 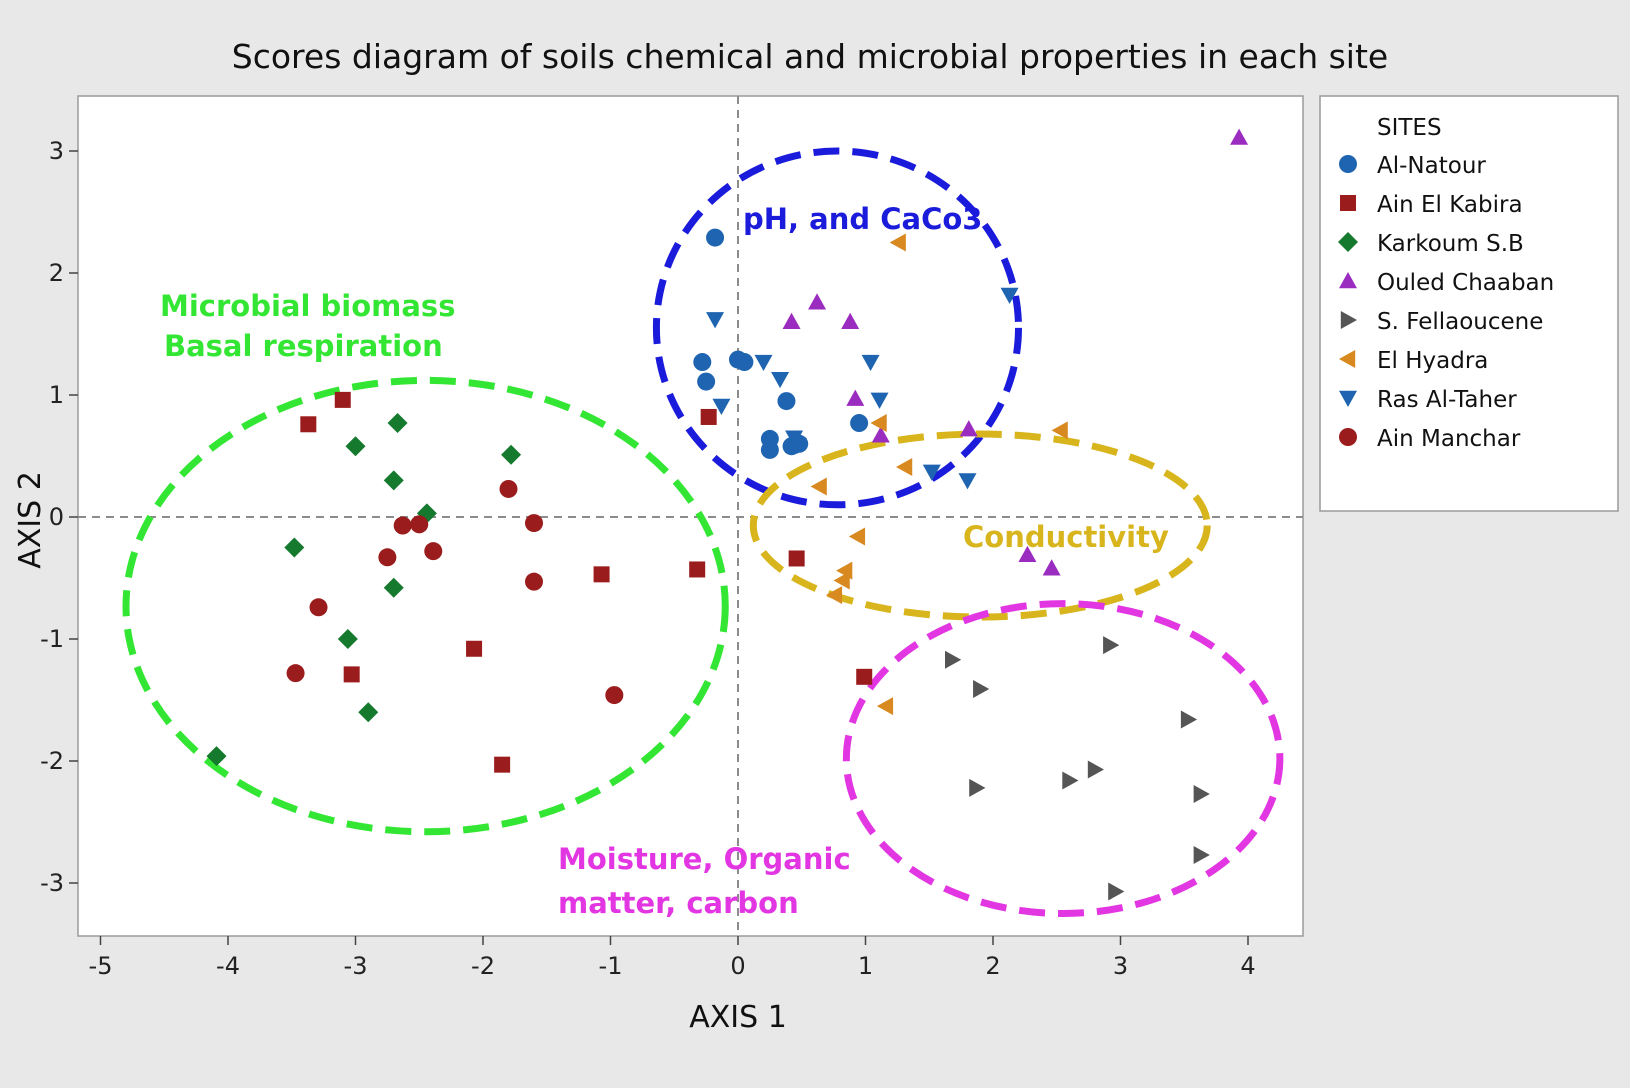 I want to click on x-tick-label: 1, so click(x=865, y=966).